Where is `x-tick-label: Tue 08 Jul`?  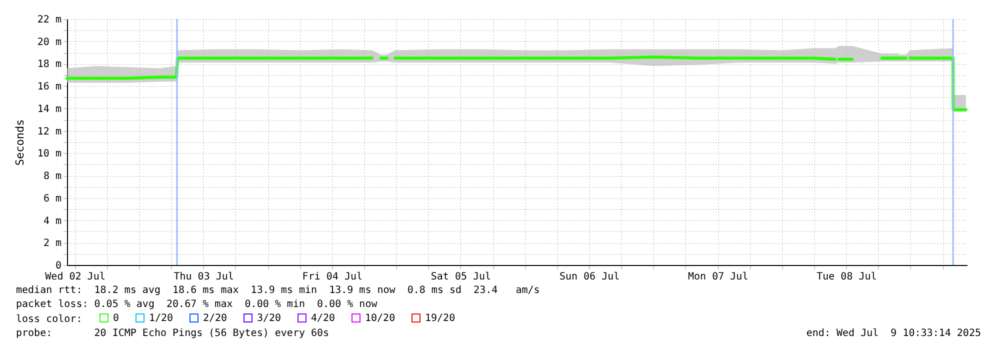 x-tick-label: Tue 08 Jul is located at coordinates (846, 277).